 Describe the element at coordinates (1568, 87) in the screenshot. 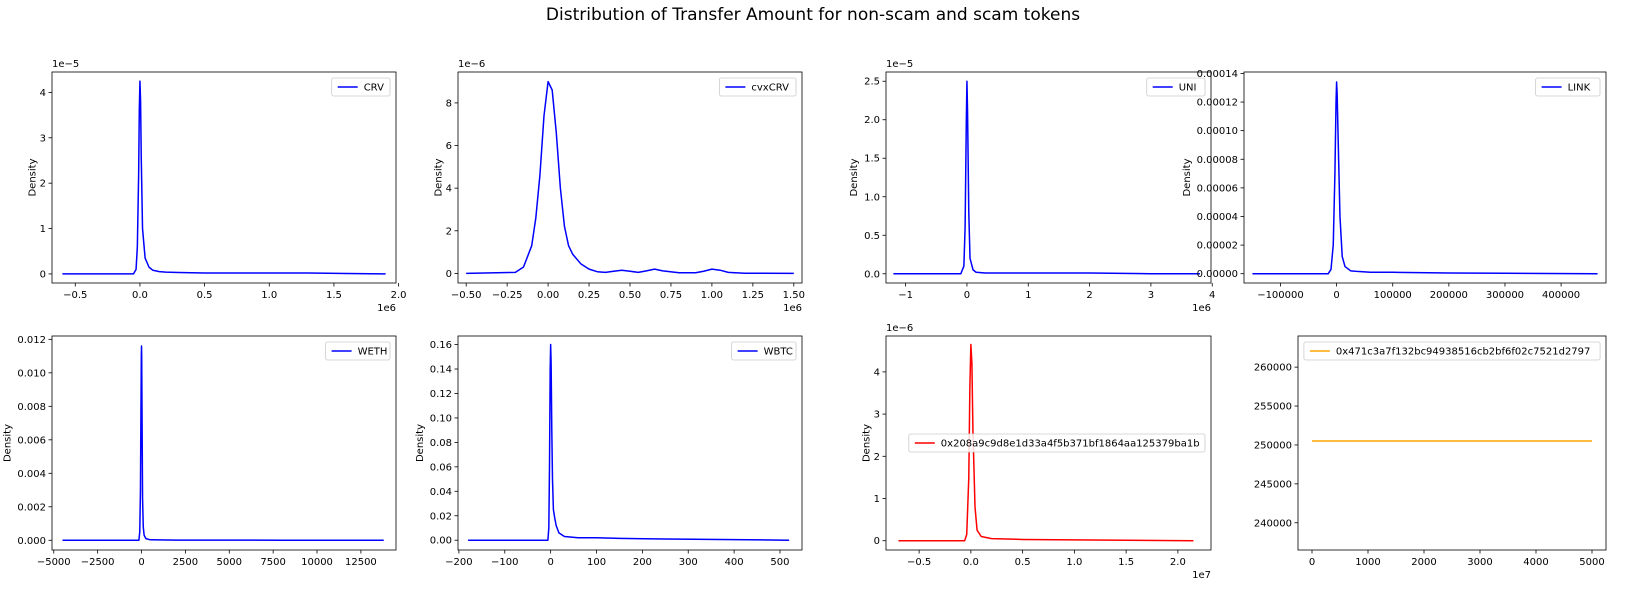

I see `legend: LINK` at that location.